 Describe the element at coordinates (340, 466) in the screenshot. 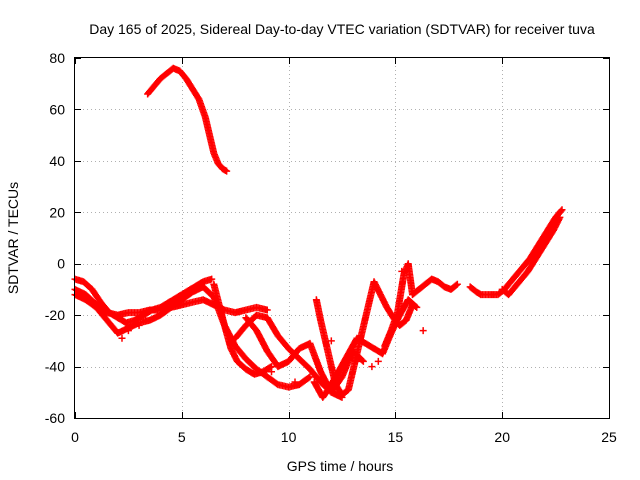

I see `x-axis-label: GPS time / hours` at that location.